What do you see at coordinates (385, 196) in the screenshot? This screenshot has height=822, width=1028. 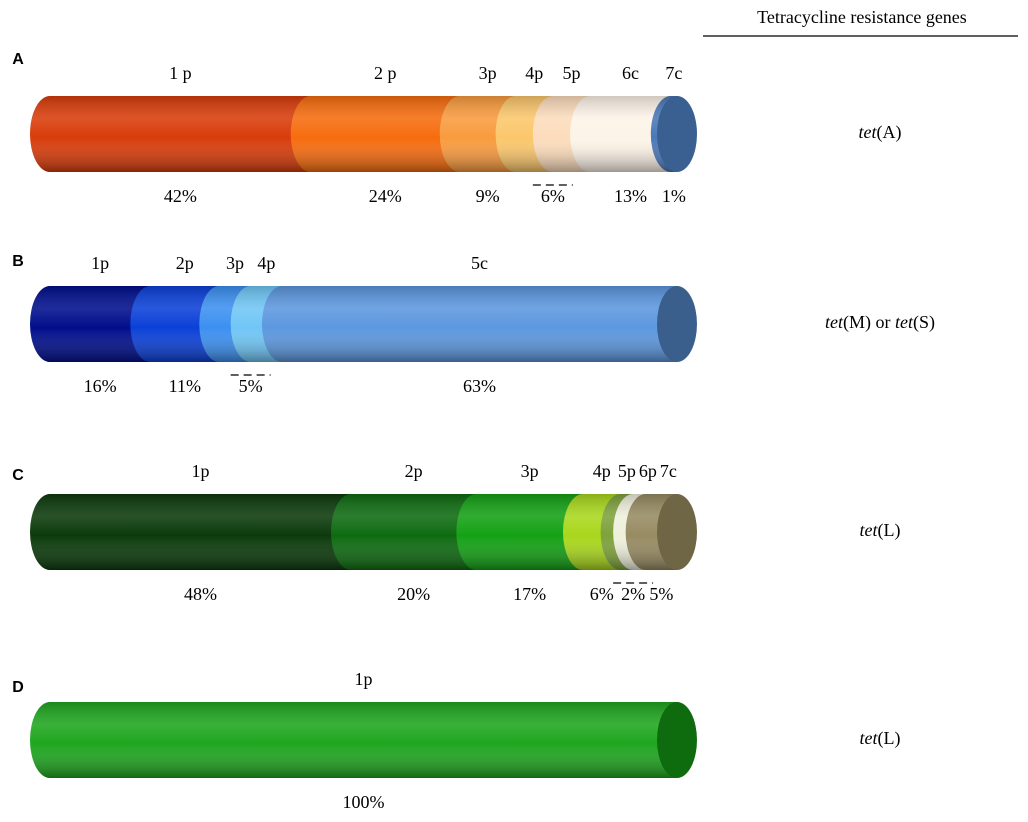 I see `value-label: 24%` at bounding box center [385, 196].